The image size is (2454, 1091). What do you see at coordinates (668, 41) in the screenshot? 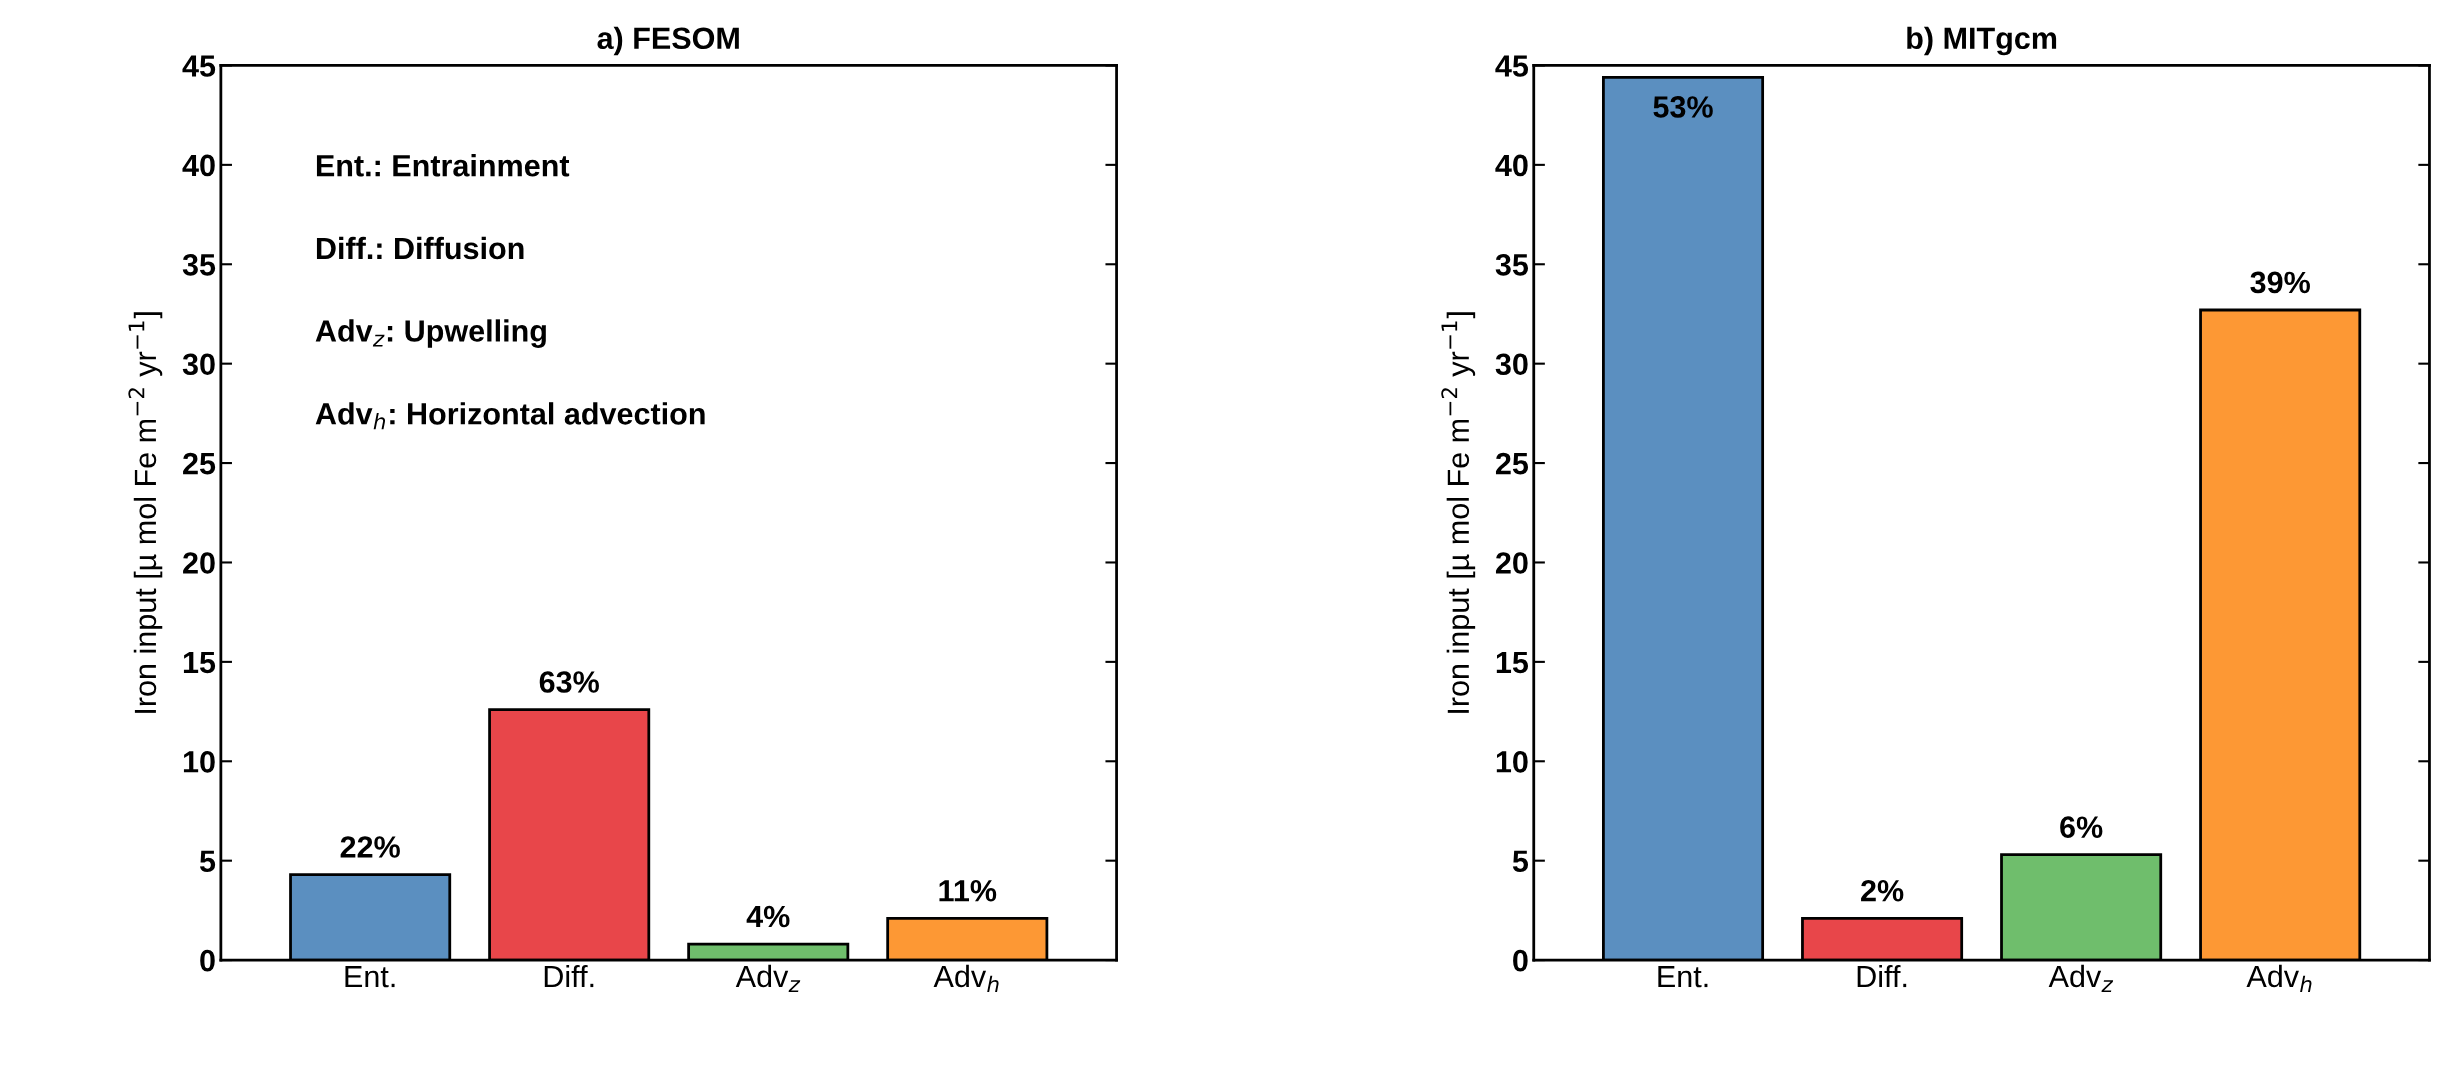
I see `chart-title: a) FESOM` at bounding box center [668, 41].